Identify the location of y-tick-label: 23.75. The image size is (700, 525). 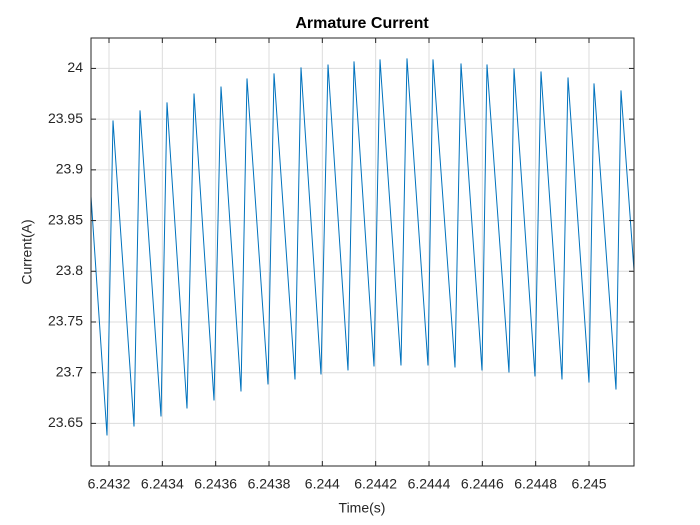
(65, 321).